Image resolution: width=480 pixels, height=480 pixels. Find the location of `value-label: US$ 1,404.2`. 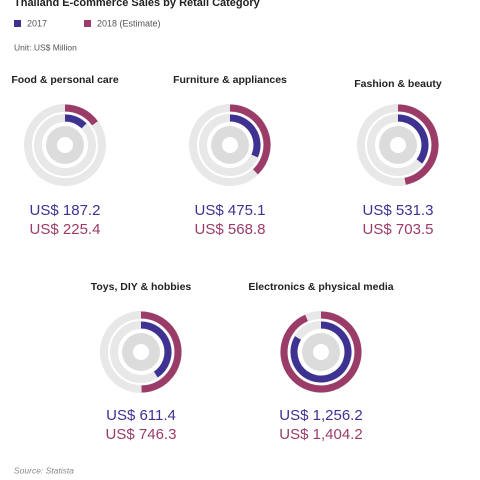

value-label: US$ 1,404.2 is located at coordinates (320, 434).